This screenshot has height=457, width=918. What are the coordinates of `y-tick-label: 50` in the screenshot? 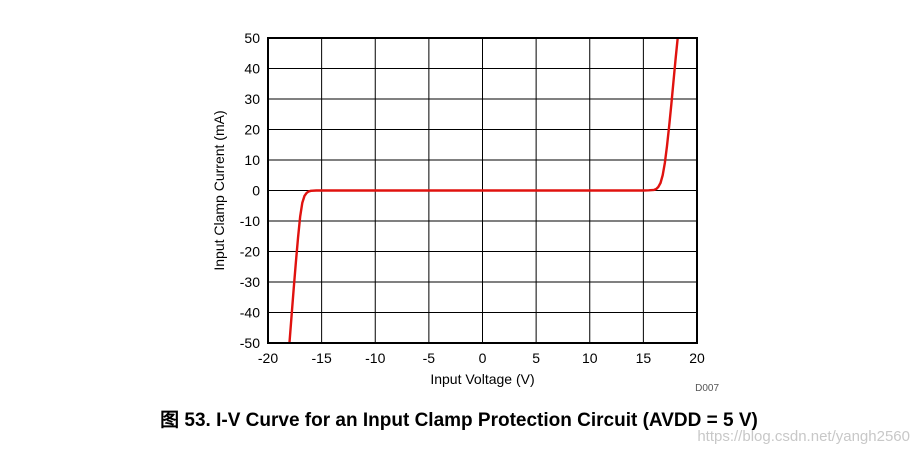 It's located at (252, 38).